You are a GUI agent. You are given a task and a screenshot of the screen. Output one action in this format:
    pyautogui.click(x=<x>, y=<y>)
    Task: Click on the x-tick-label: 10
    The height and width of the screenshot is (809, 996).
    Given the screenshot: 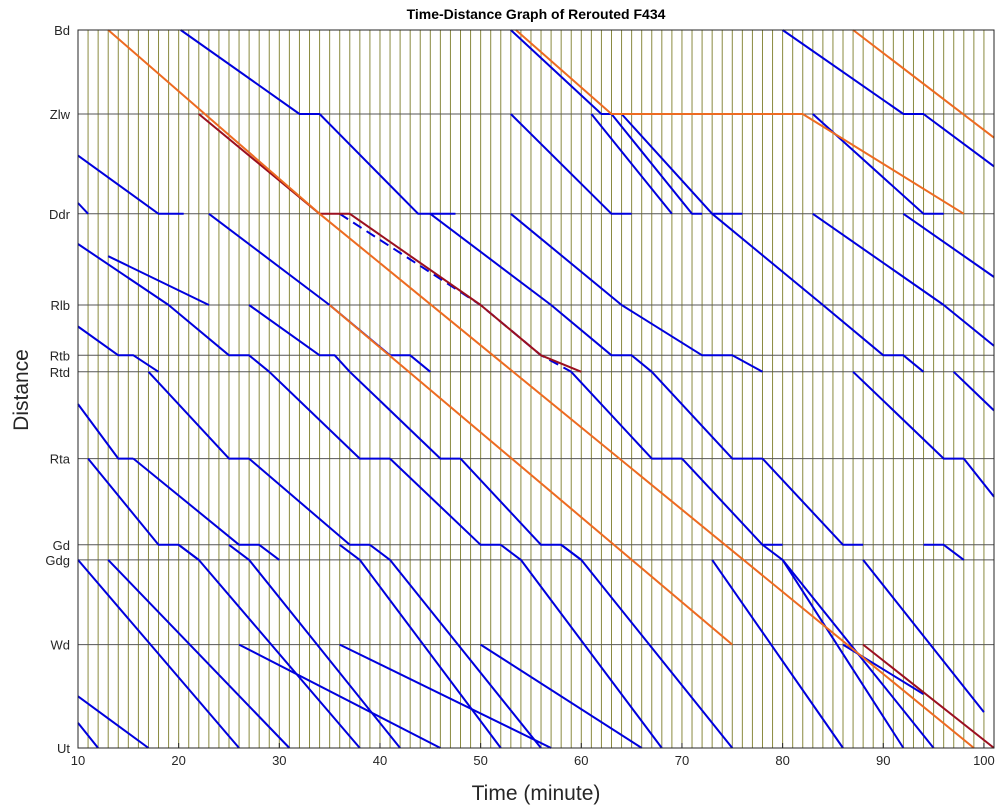 What is the action you would take?
    pyautogui.click(x=78, y=760)
    